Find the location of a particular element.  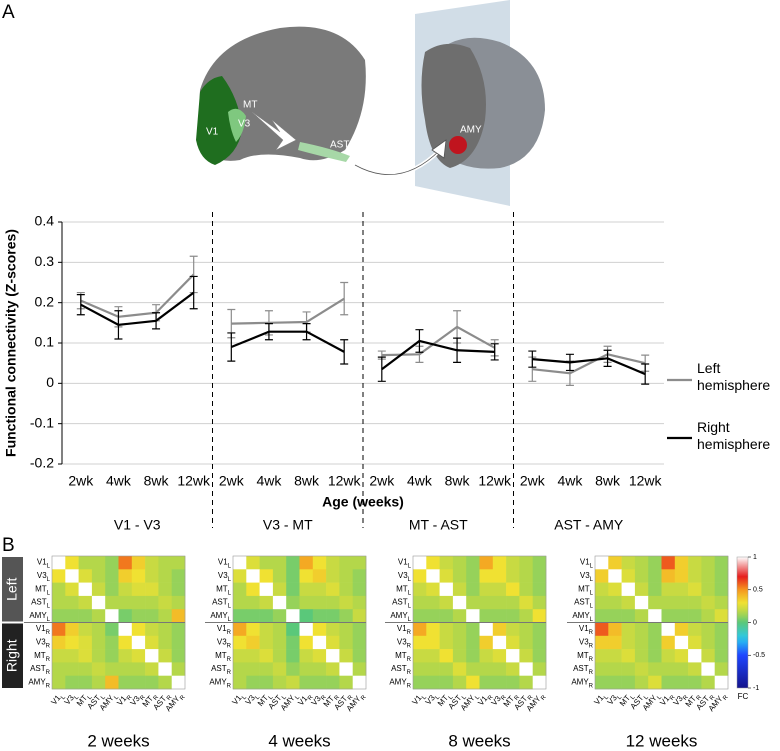

legend-text: Left hemisphere is located at coordinates (734, 376).